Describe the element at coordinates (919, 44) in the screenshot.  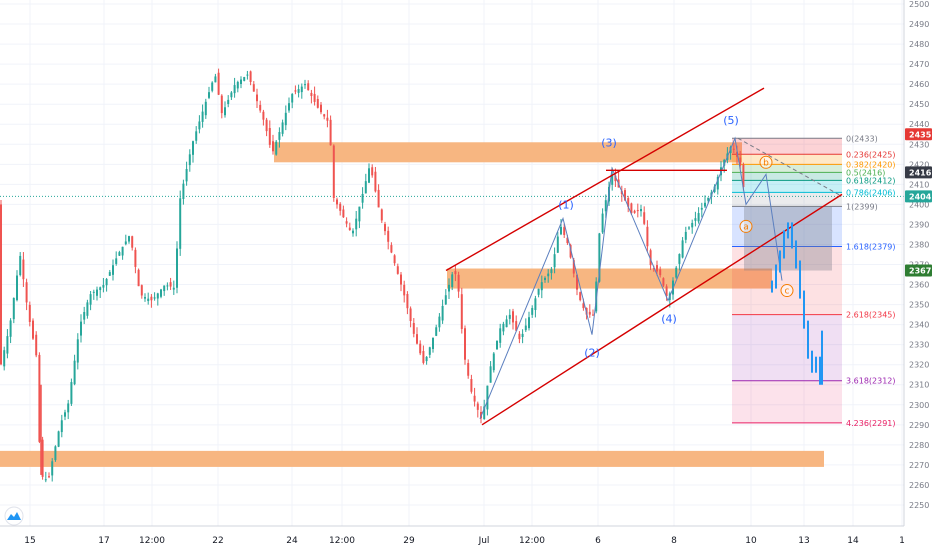
I see `price-tick-label: 2480` at that location.